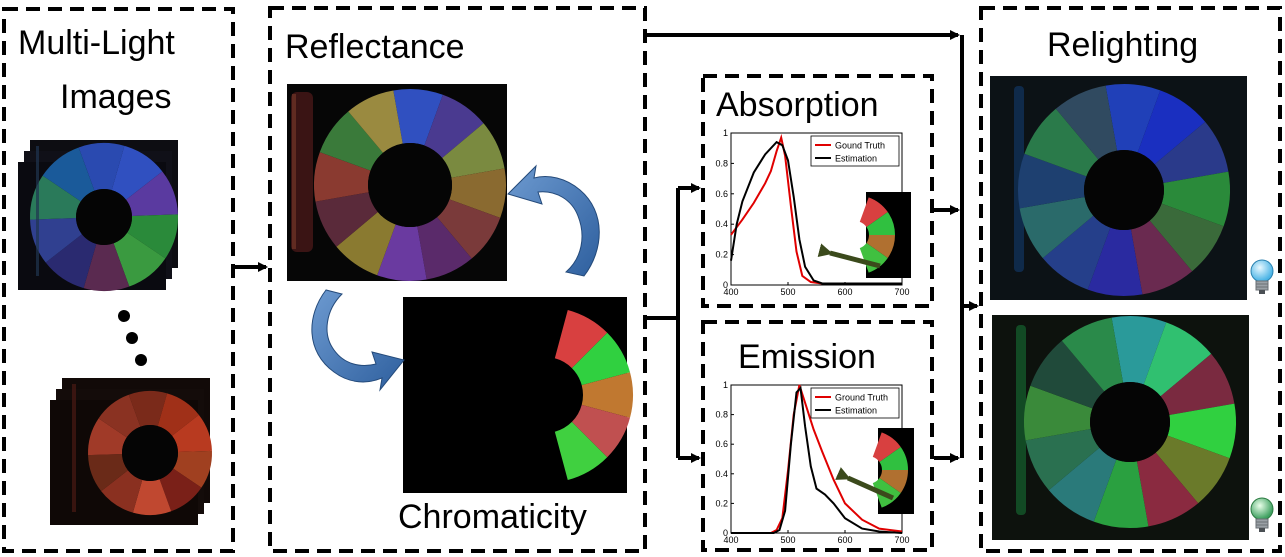  I want to click on relighting-title: Relighting, so click(1123, 45).